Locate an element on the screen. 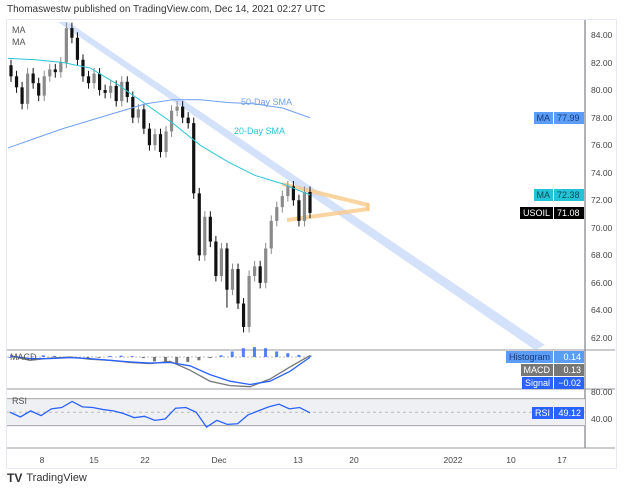 This screenshot has width=624, height=492. ma-legend-1: MA is located at coordinates (19, 30).